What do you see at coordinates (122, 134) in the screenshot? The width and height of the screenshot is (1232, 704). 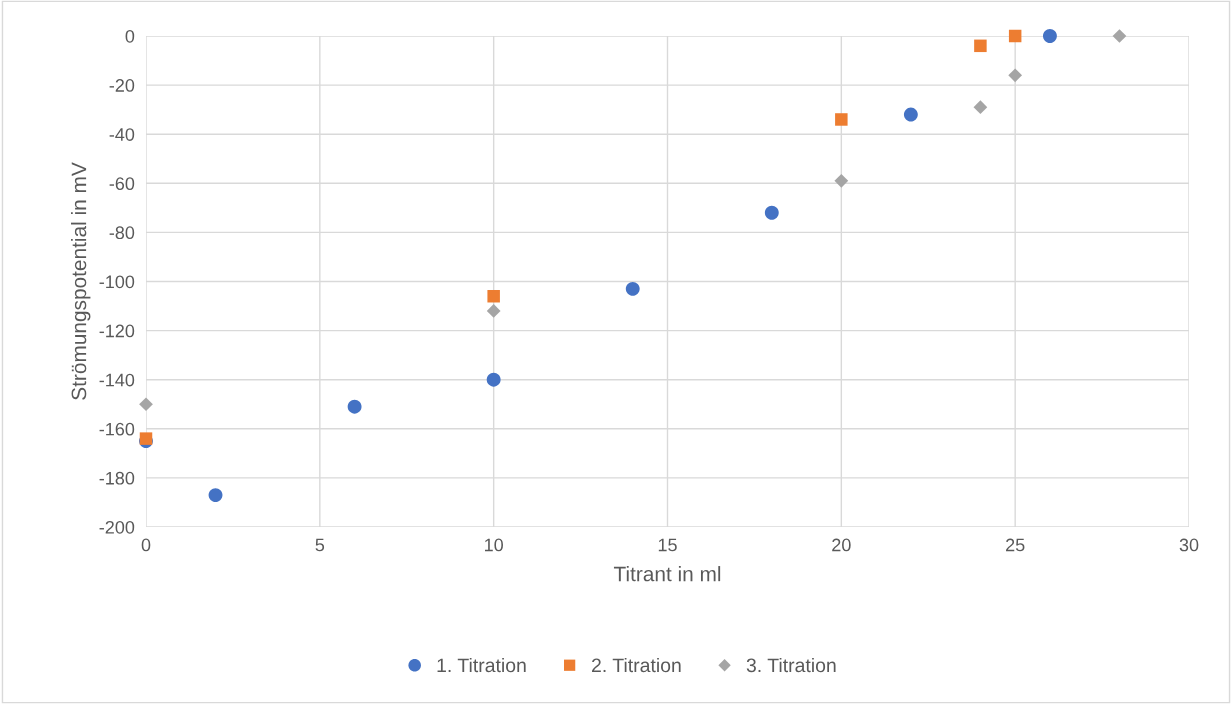 I see `y-tick-label: -40` at bounding box center [122, 134].